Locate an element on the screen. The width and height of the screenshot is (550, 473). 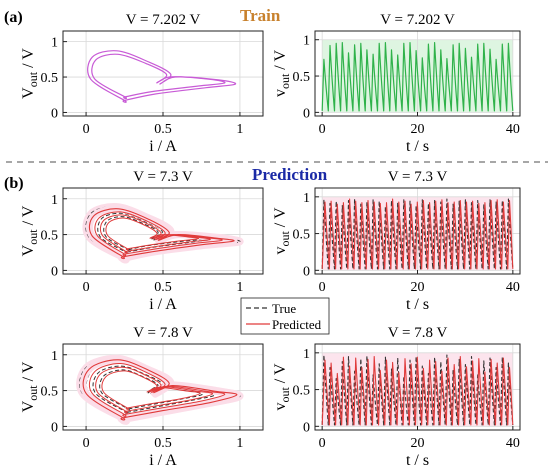
chart-a-time: 0 20 40 0 0.5 1 V = 7.202 V t / s vout / V is located at coordinates (396, 83).